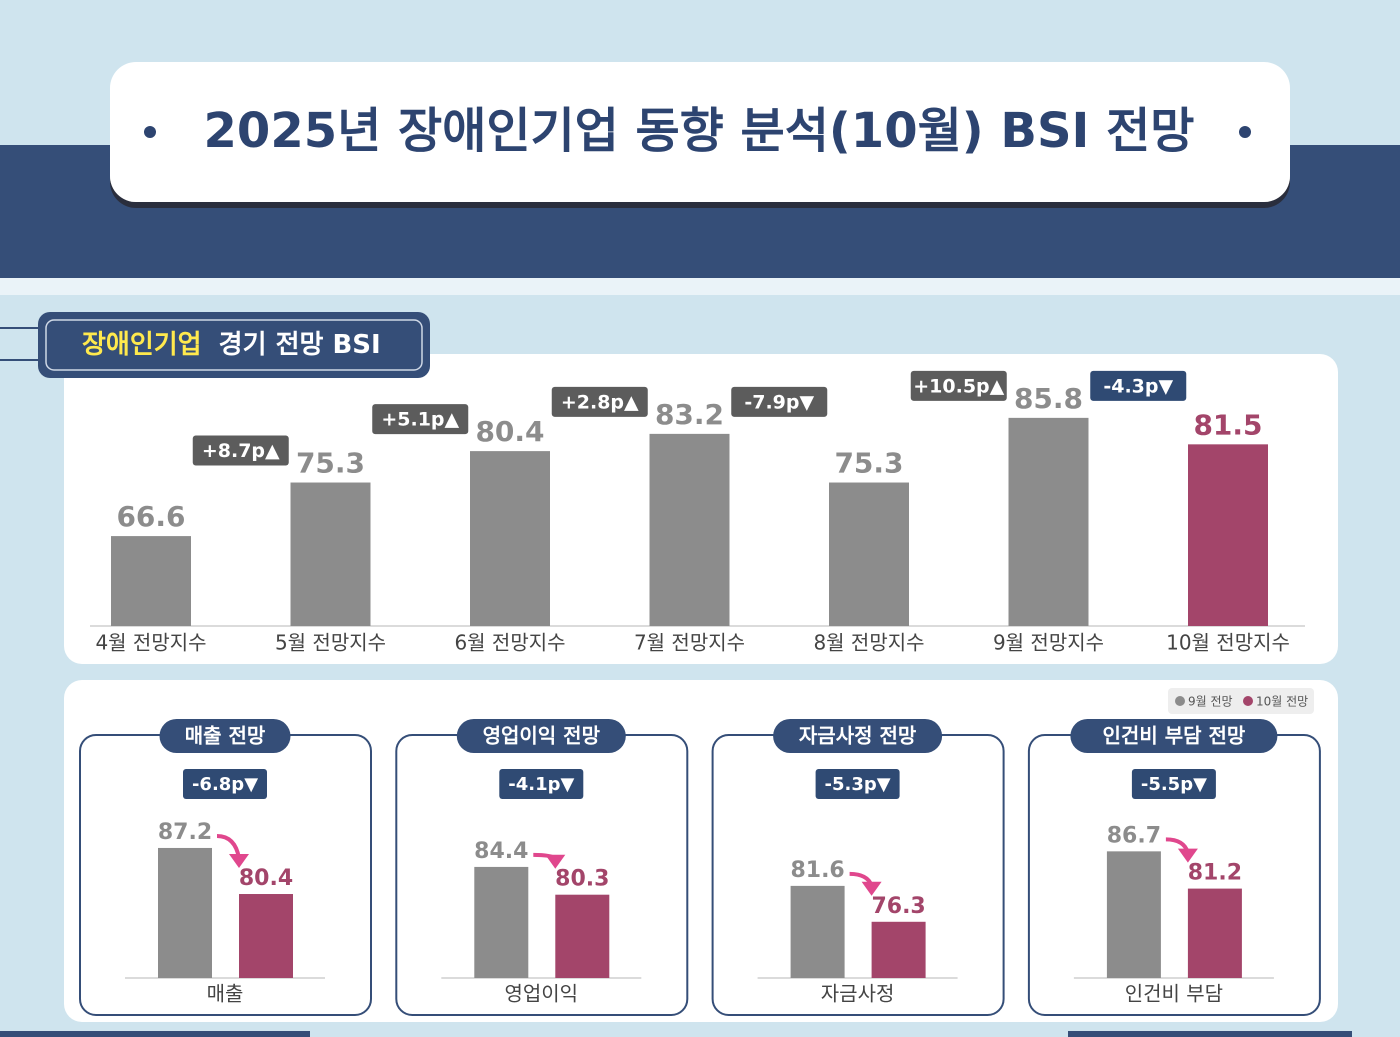 The image size is (1400, 1037). I want to click on change-label: -4.1p▼, so click(541, 784).